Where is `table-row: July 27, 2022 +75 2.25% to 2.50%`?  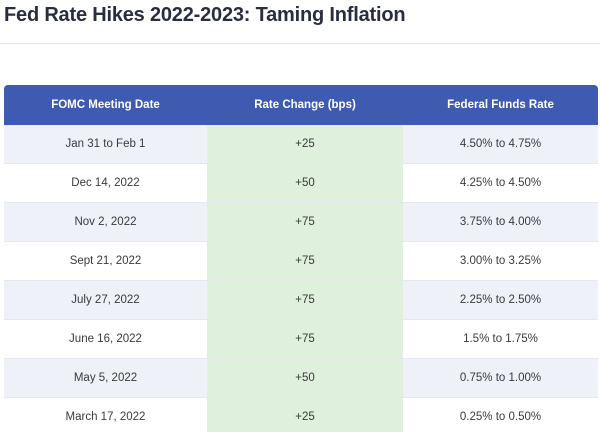
table-row: July 27, 2022 +75 2.25% to 2.50% is located at coordinates (301, 300).